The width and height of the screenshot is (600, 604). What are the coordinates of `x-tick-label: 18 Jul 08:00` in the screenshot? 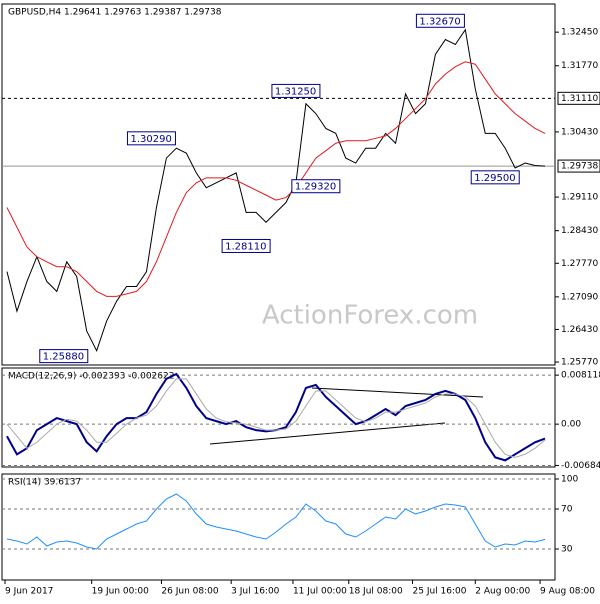 It's located at (376, 592).